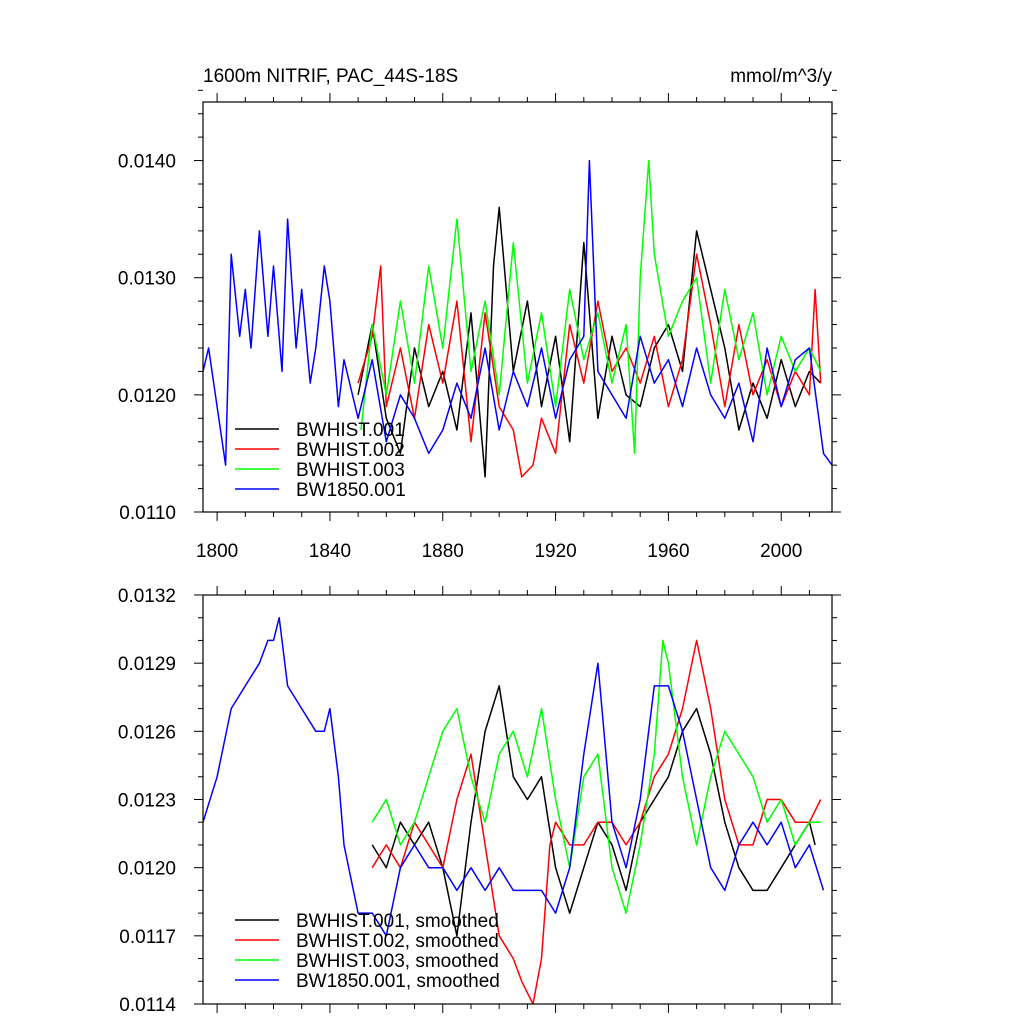 This screenshot has height=1024, width=1024. What do you see at coordinates (668, 551) in the screenshot?
I see `x-tick-label: 1960` at bounding box center [668, 551].